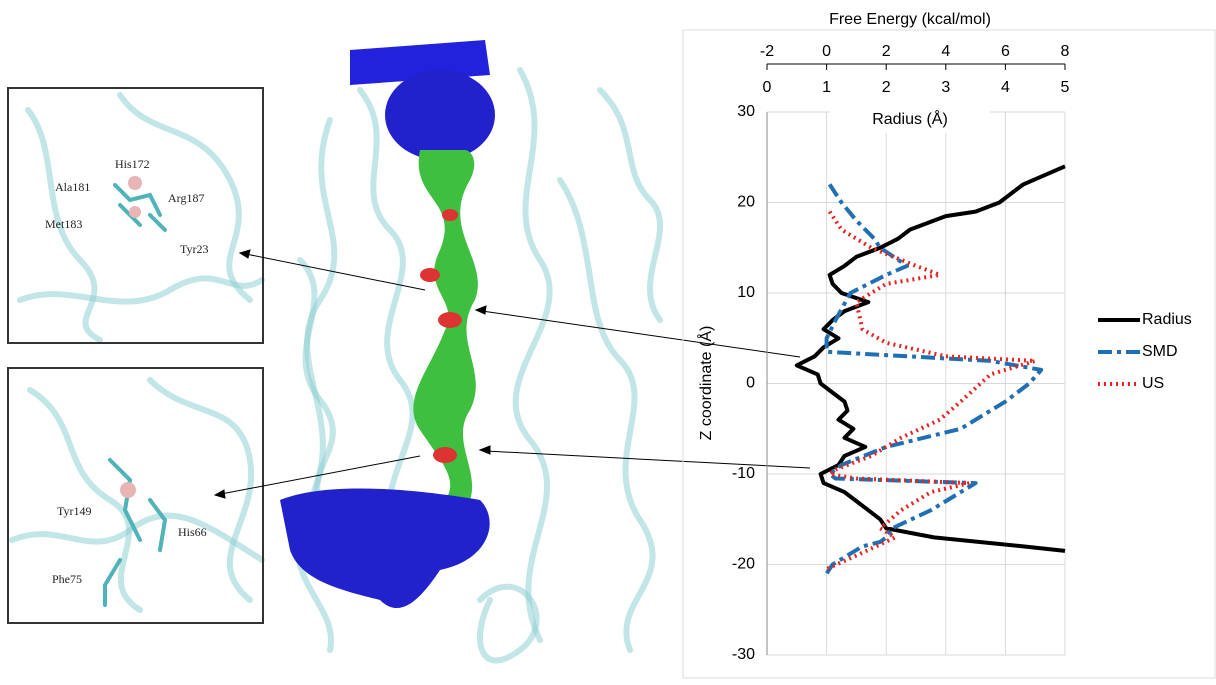  Describe the element at coordinates (1153, 383) in the screenshot. I see `legend-label: US` at that location.